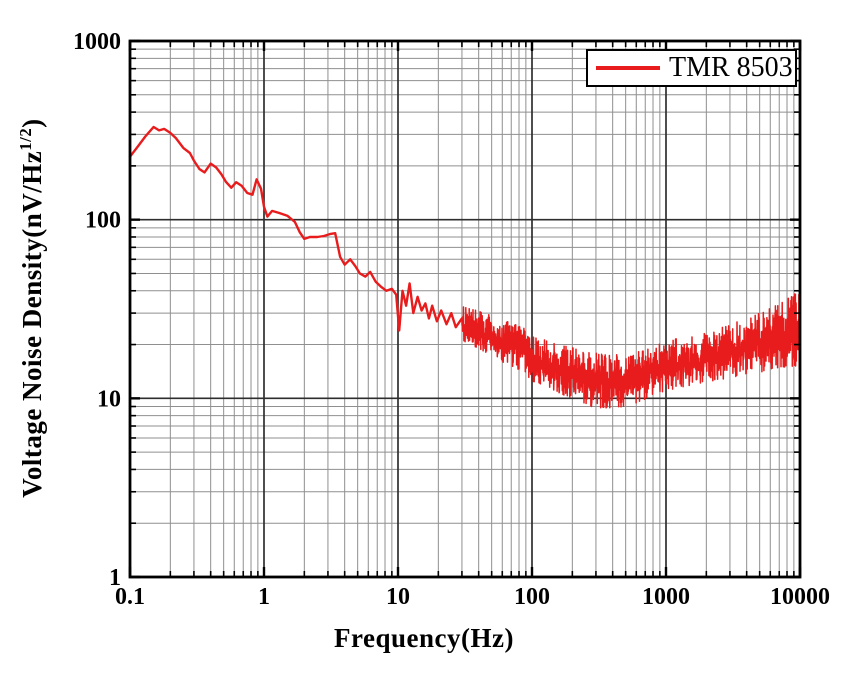  What do you see at coordinates (631, 351) in the screenshot?
I see `noise-band-trace` at bounding box center [631, 351].